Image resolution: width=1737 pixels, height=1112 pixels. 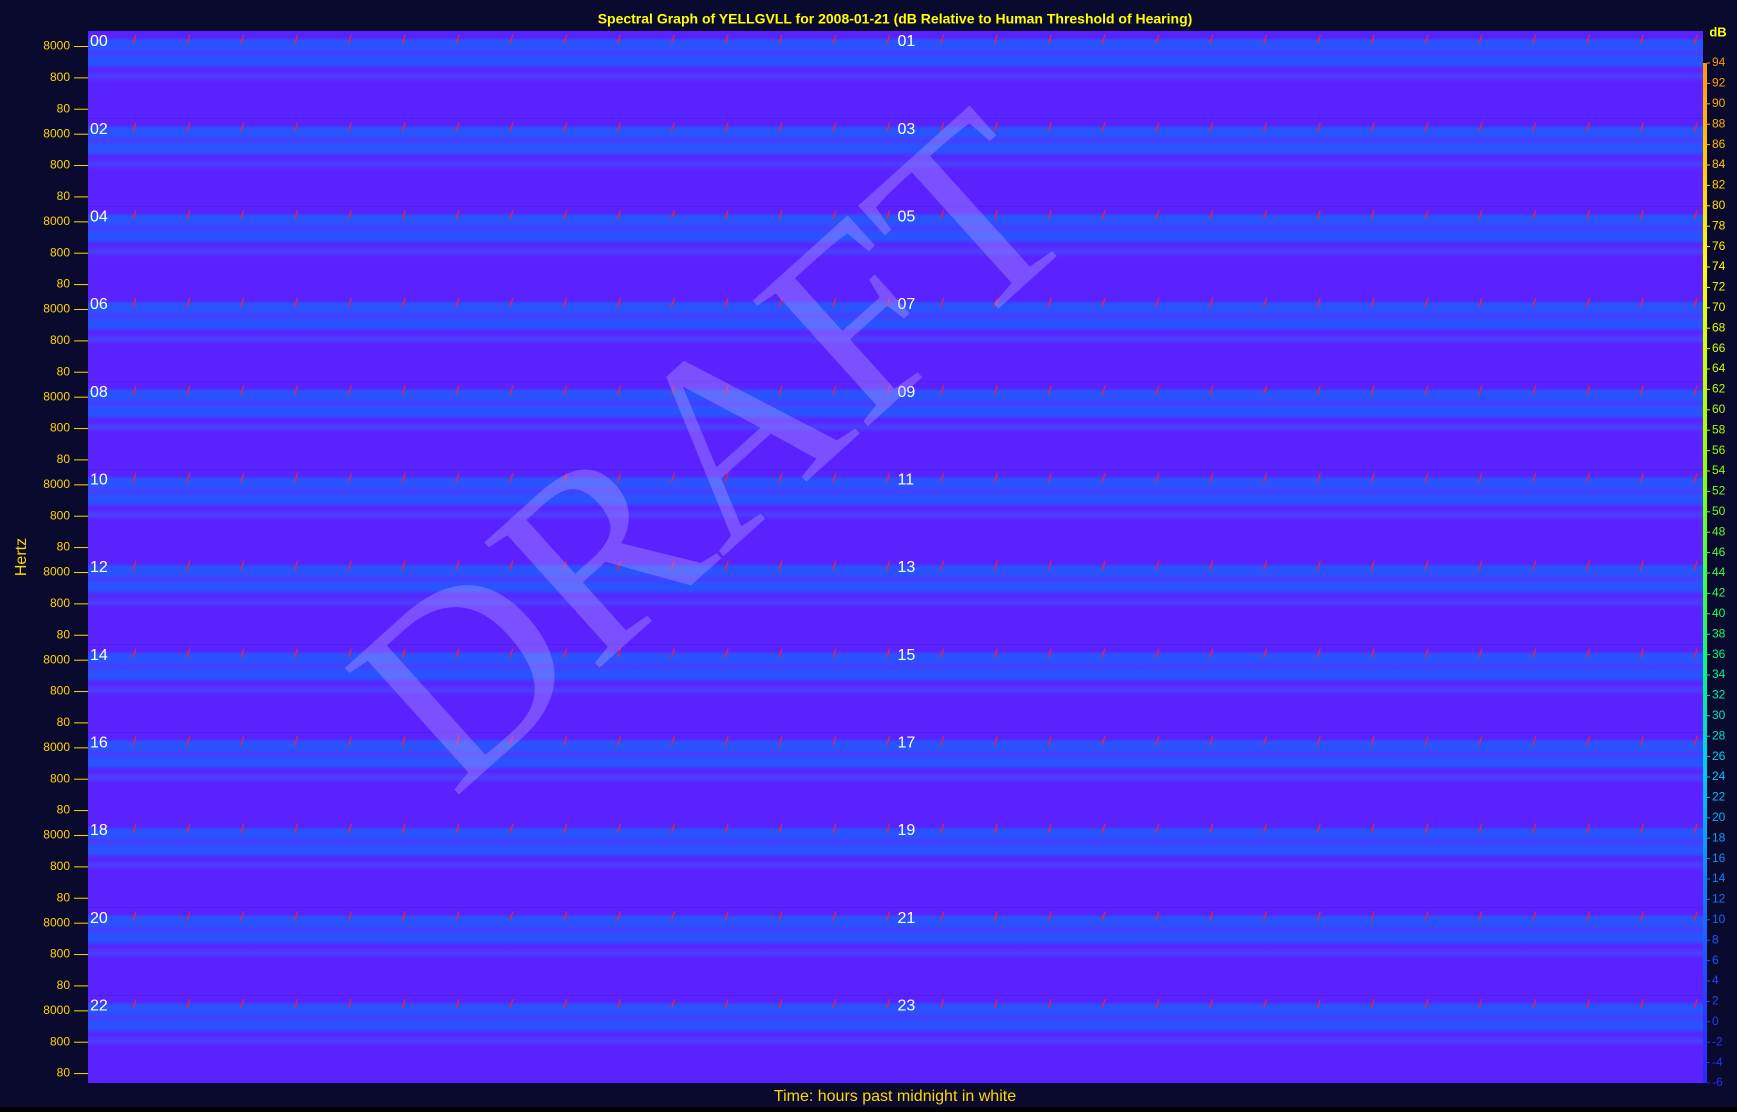 I want to click on hour-label: 04, so click(x=99, y=217).